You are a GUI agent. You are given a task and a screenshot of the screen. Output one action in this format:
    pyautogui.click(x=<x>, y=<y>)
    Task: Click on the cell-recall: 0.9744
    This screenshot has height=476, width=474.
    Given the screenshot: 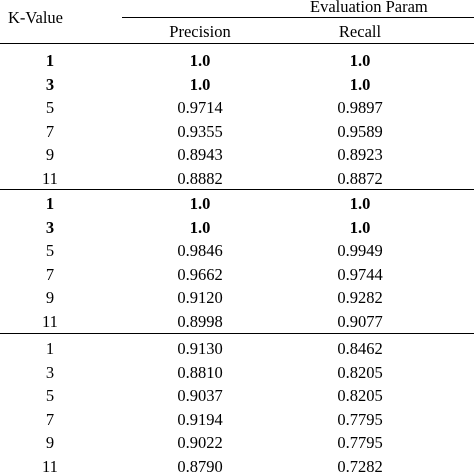 What is the action you would take?
    pyautogui.click(x=360, y=274)
    